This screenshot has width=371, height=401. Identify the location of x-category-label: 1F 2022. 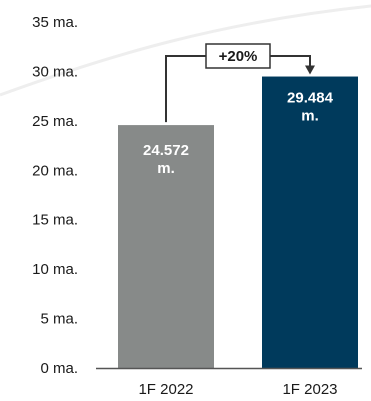
(165, 389).